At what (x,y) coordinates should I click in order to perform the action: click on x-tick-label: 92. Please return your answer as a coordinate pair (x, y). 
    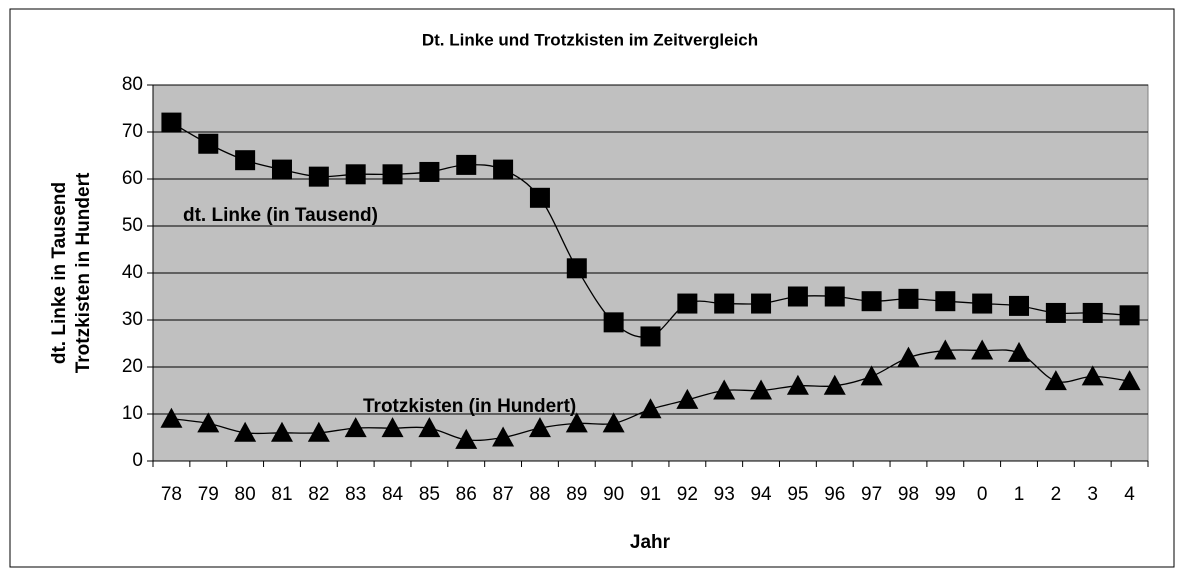
    Looking at the image, I should click on (687, 494).